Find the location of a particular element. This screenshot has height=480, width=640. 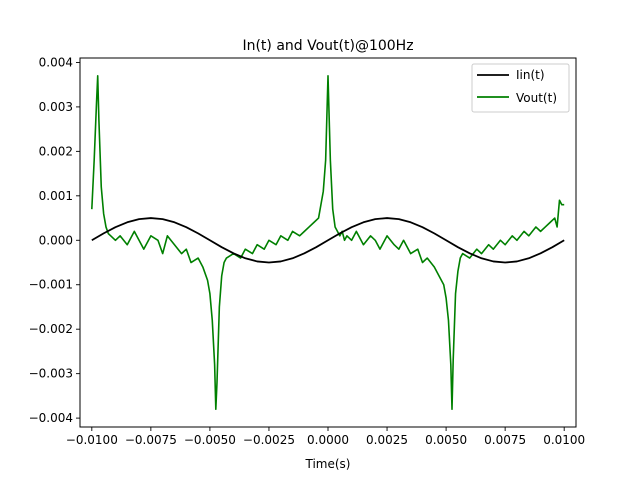

y-tick-label: 0.004 is located at coordinates (56, 62).